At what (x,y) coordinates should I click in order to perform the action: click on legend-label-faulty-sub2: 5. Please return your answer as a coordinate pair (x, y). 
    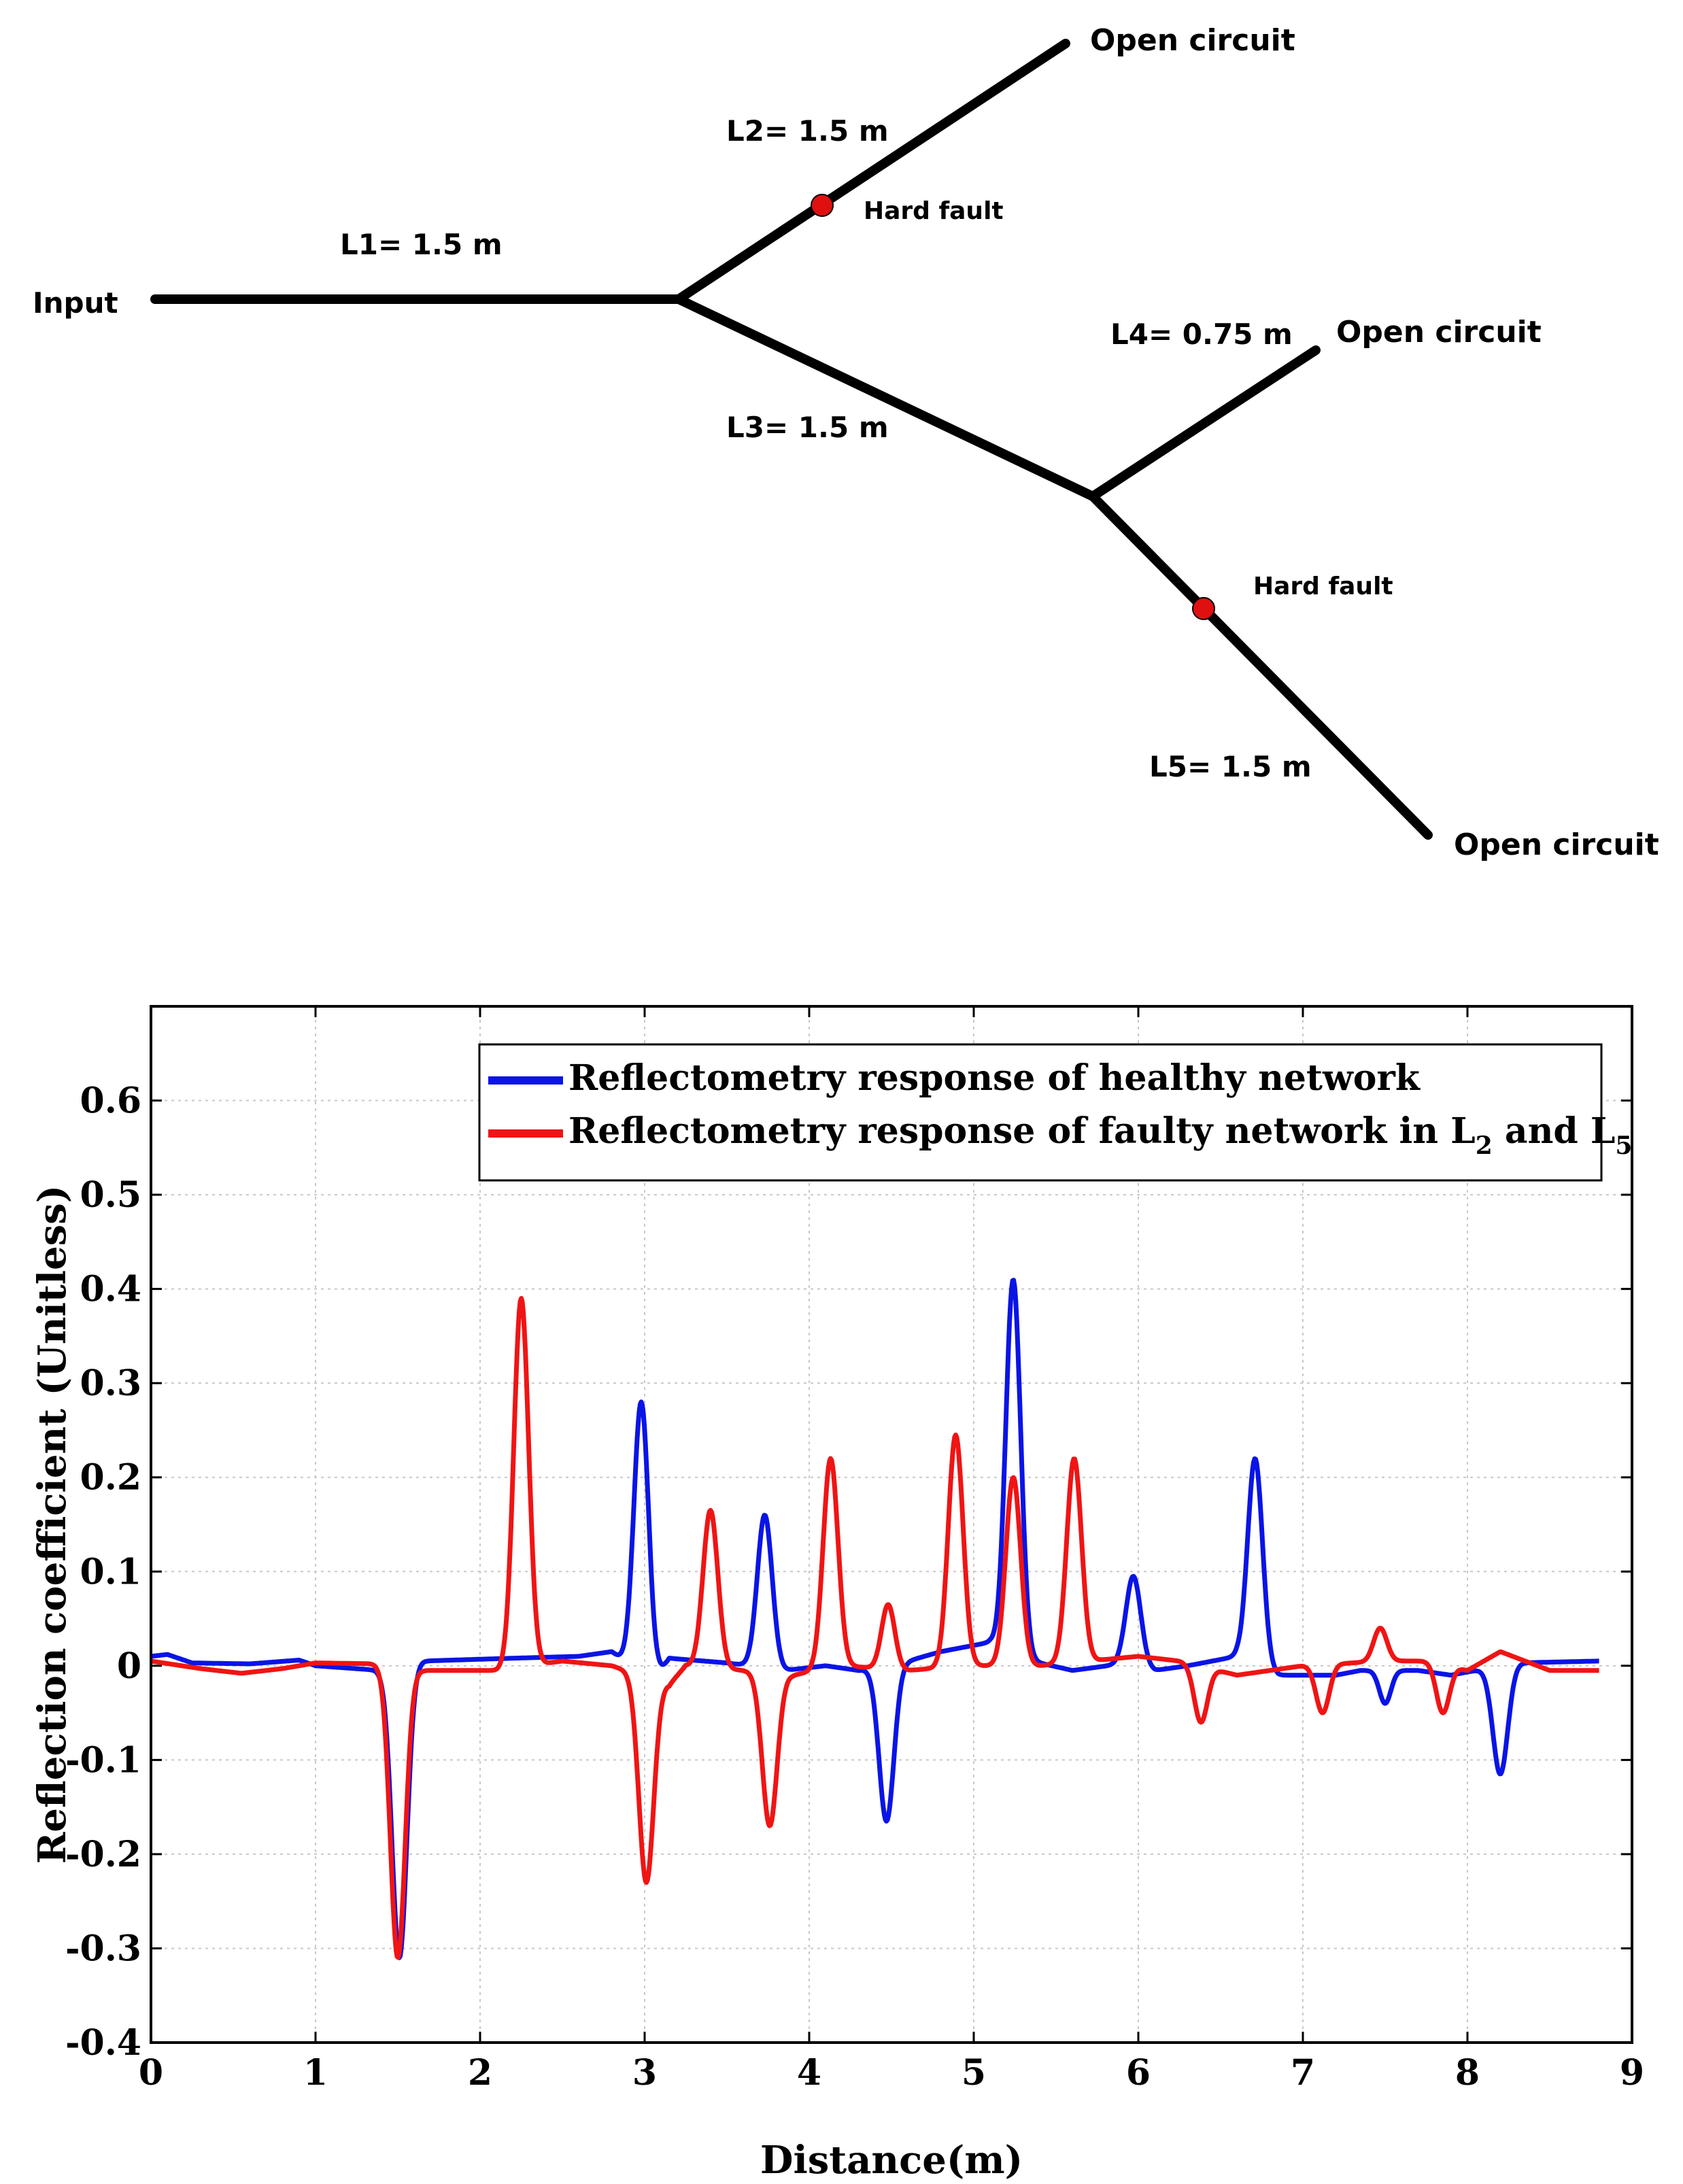
    Looking at the image, I should click on (1624, 1146).